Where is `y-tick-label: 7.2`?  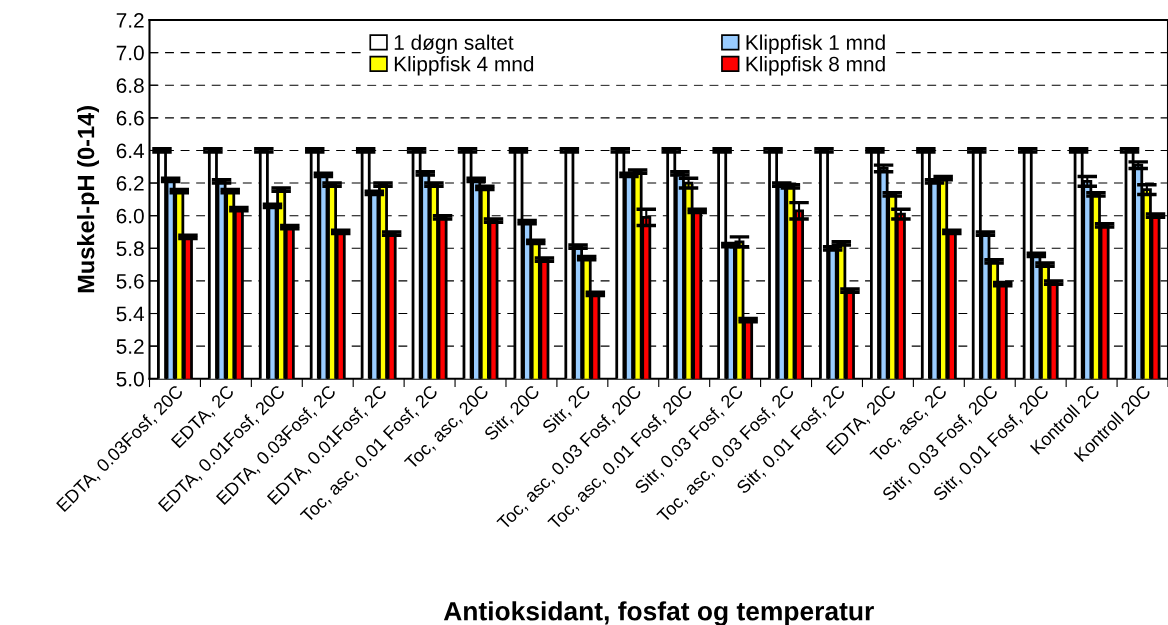
y-tick-label: 7.2 is located at coordinates (130, 20).